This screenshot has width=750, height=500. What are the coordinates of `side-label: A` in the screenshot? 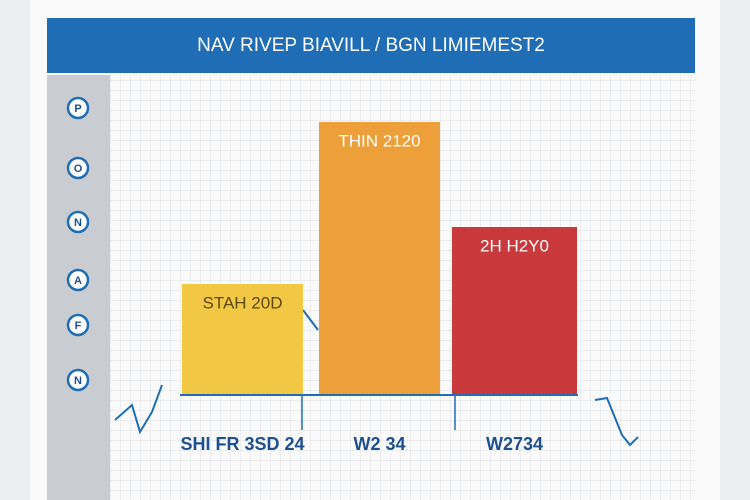 It's located at (78, 281).